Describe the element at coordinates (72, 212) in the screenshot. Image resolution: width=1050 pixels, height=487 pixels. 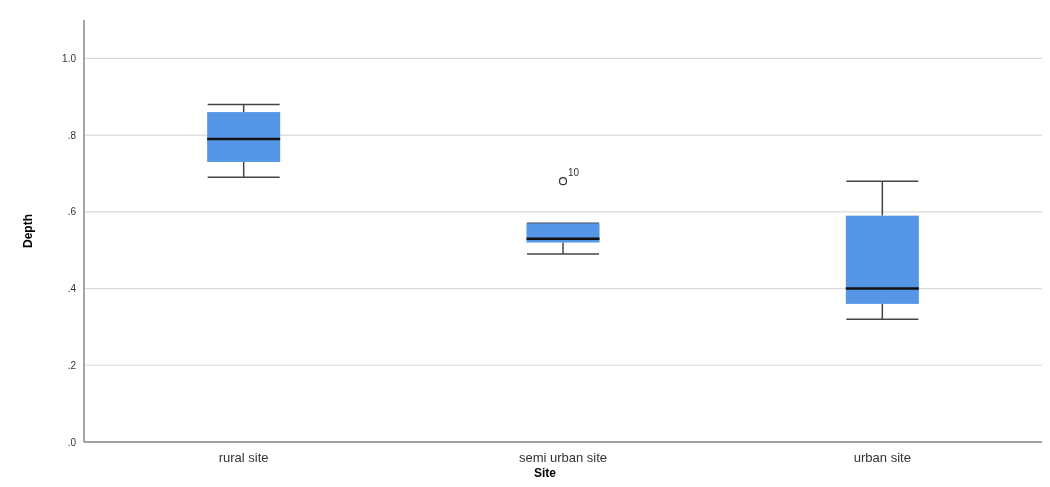
I see `y-tick-label: .6` at that location.